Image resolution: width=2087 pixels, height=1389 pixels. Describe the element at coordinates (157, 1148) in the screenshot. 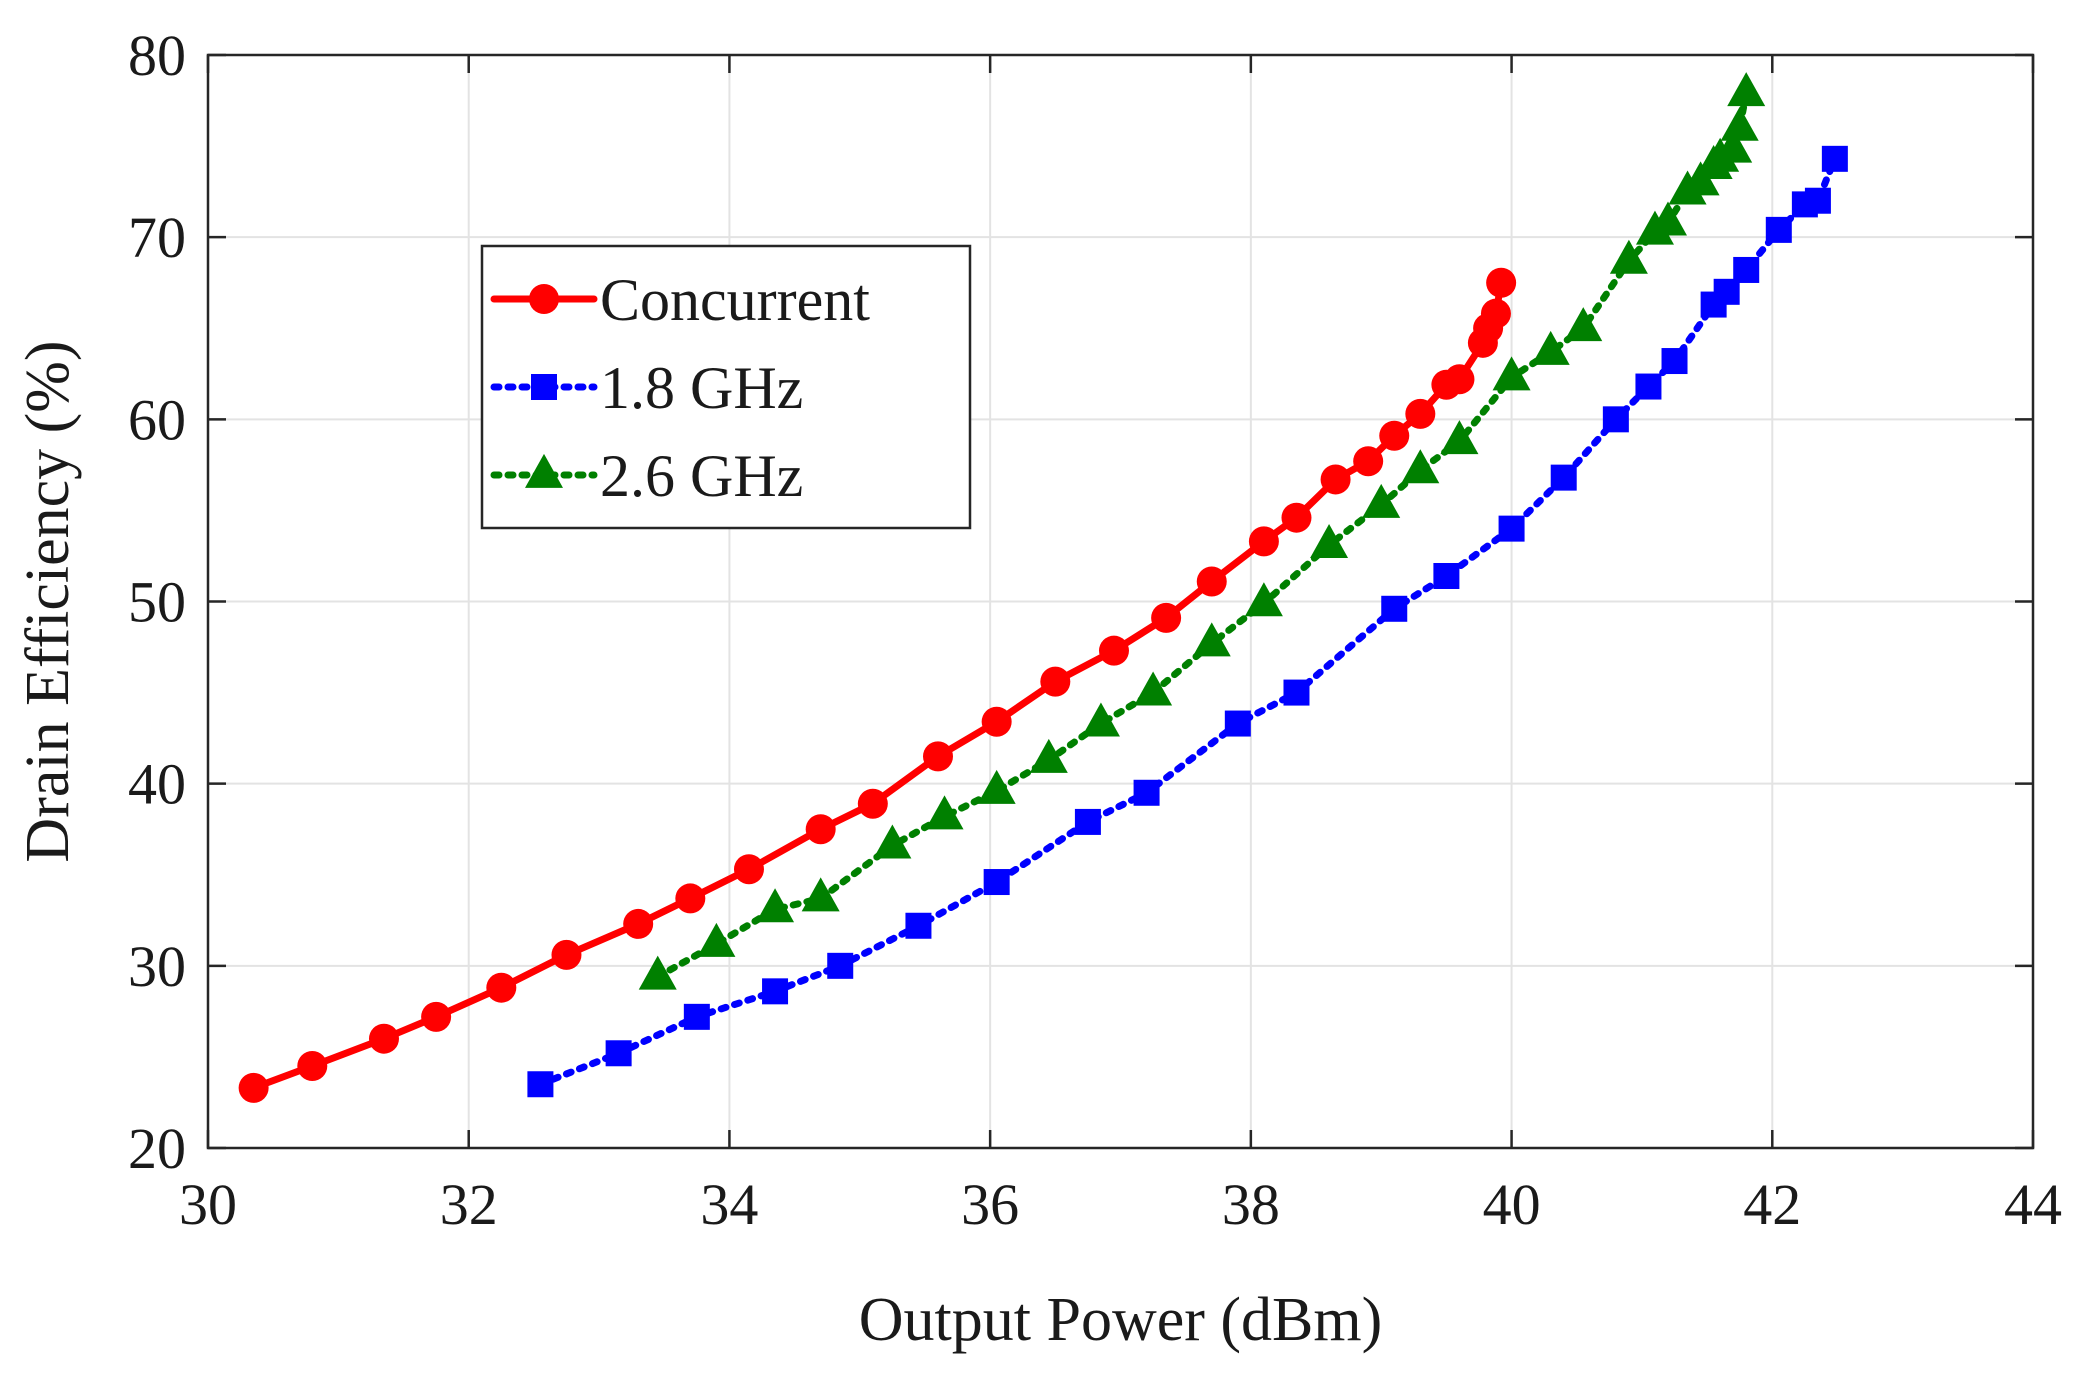

I see `y-tick-label: 20` at that location.